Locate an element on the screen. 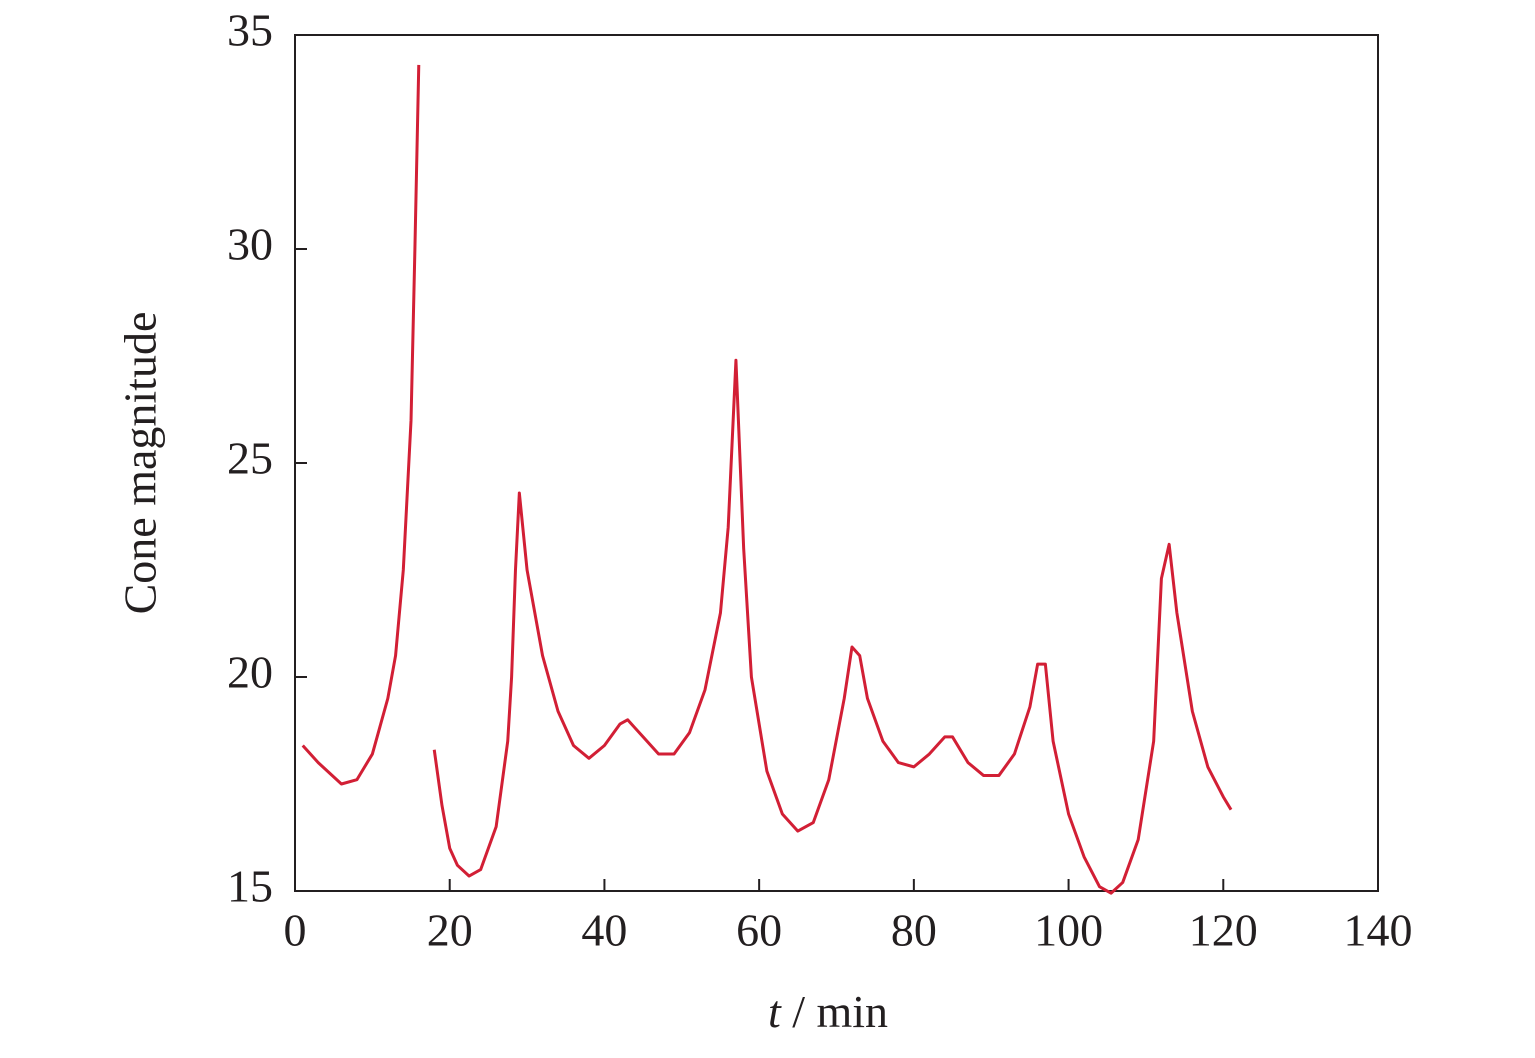 The height and width of the screenshot is (1058, 1535). y-tick-label: 15 is located at coordinates (250, 886).